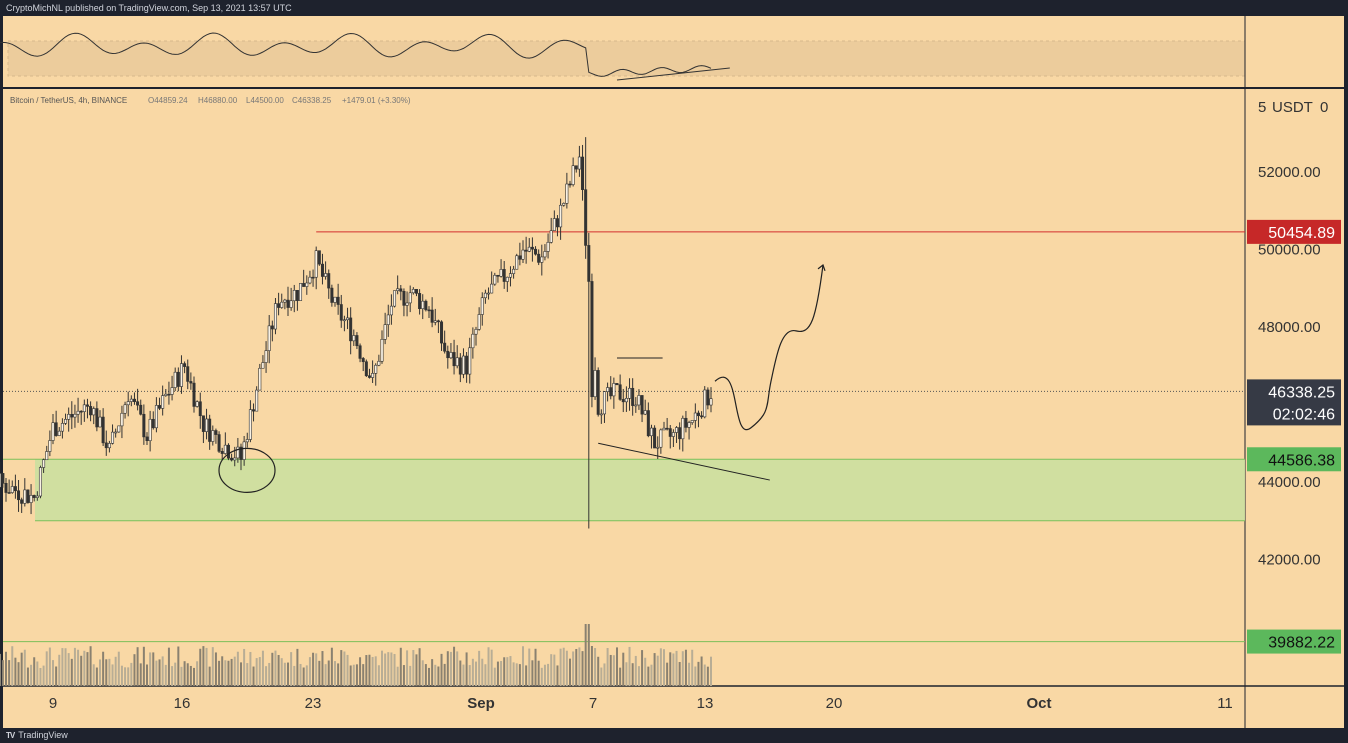 The width and height of the screenshot is (1348, 743). What do you see at coordinates (593, 703) in the screenshot?
I see `x-tick-label: 7` at bounding box center [593, 703].